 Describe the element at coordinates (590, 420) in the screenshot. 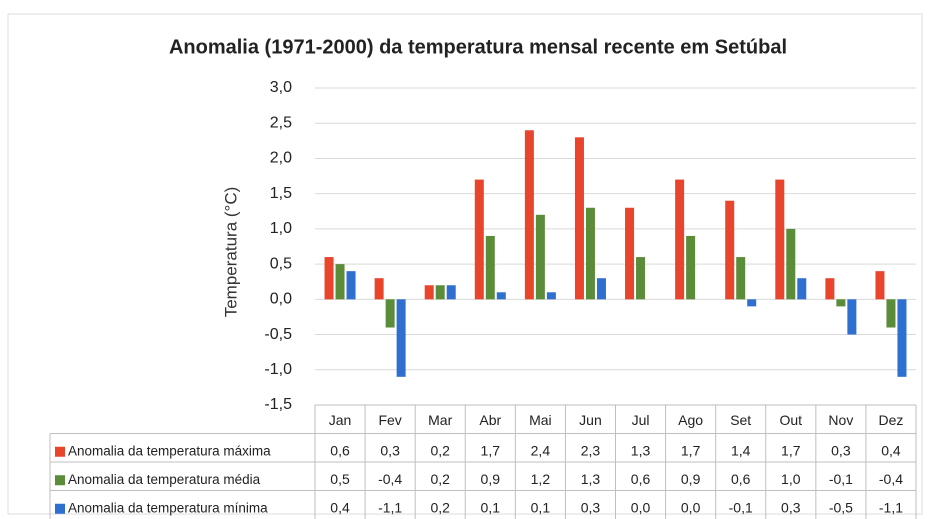

I see `x-tick-label: Jun` at that location.